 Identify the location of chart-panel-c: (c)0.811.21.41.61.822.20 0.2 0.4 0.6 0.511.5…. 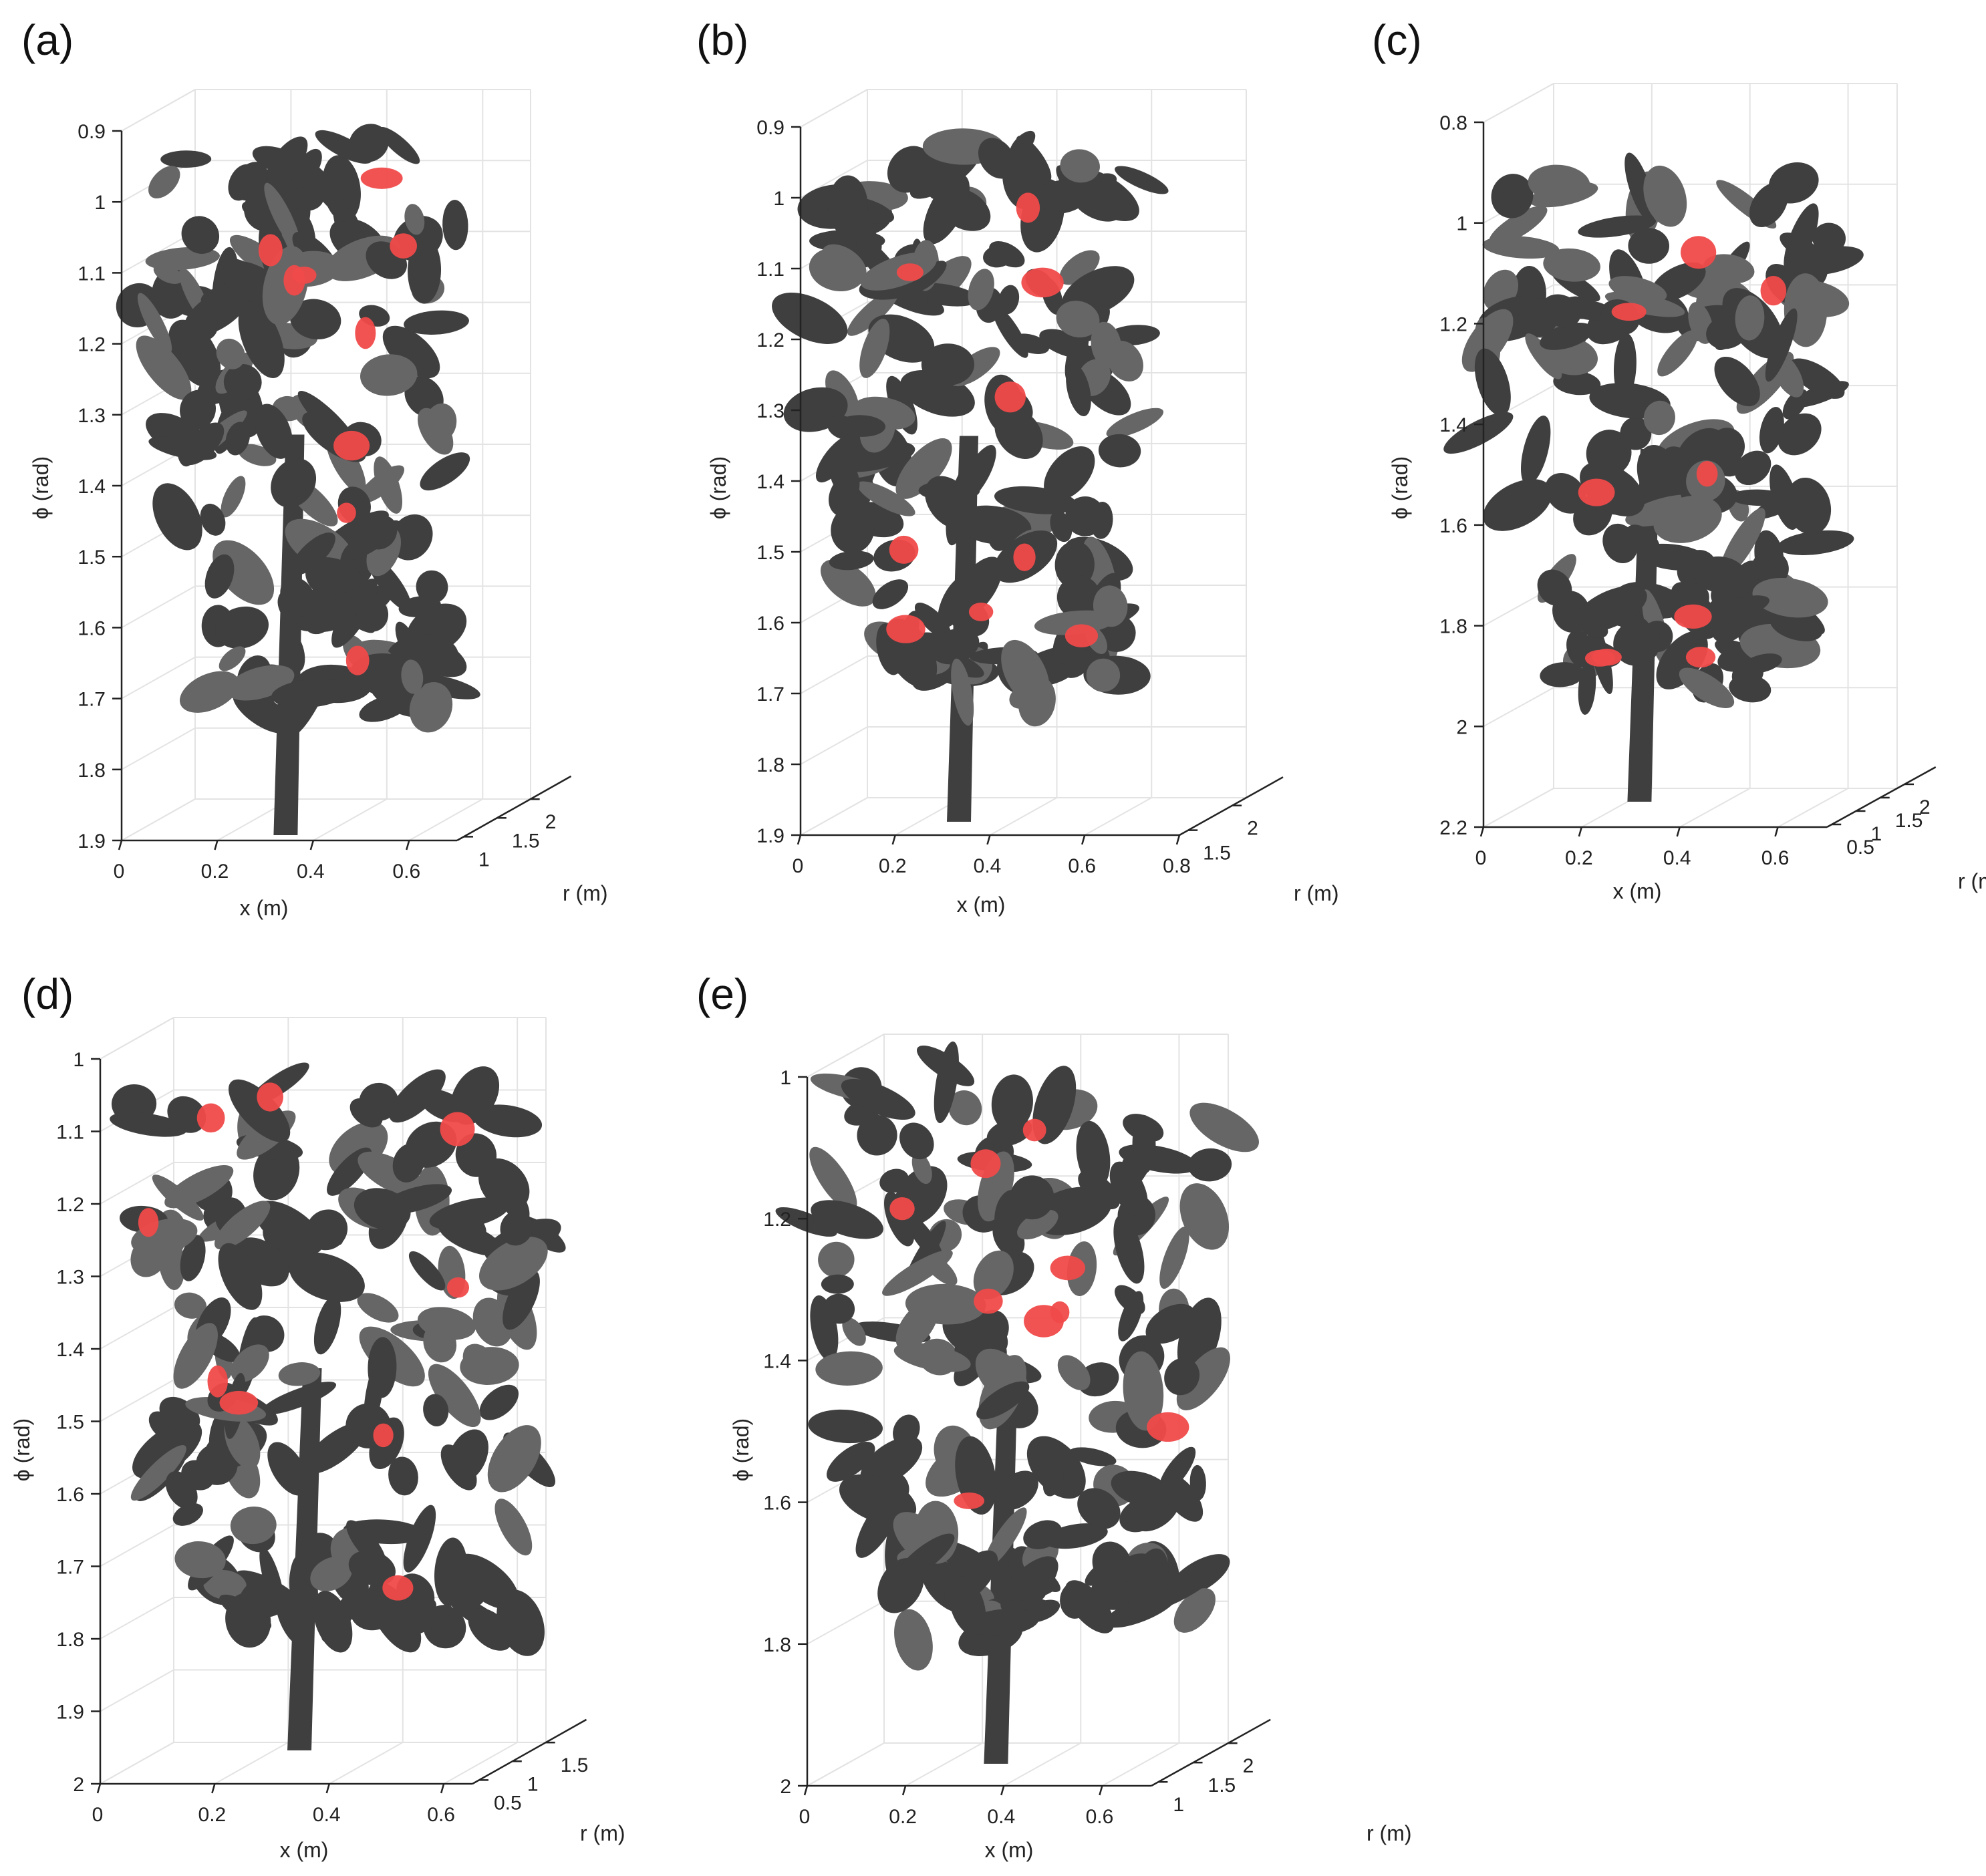
(1679, 459).